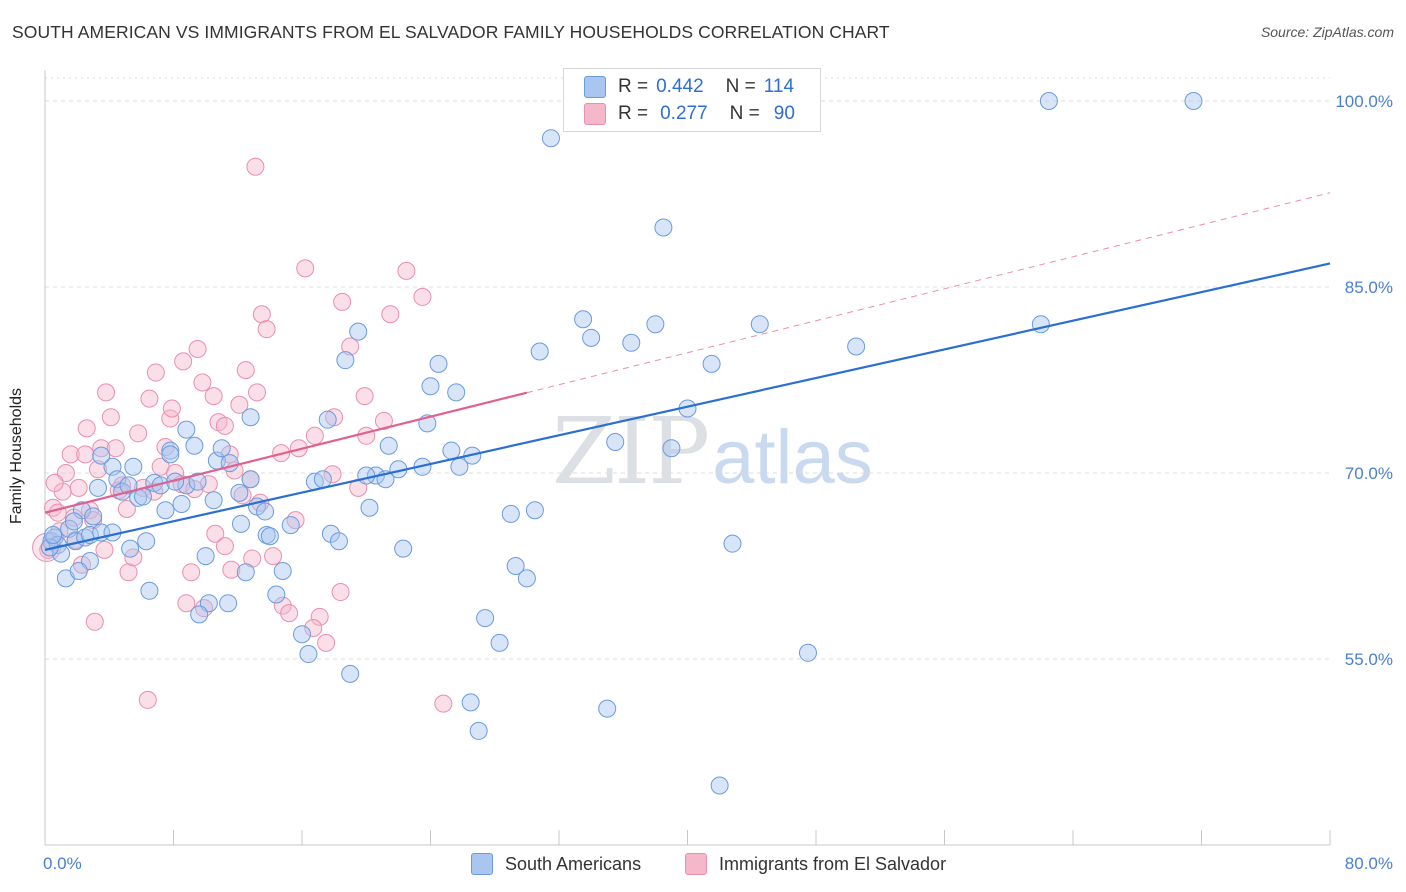  What do you see at coordinates (779, 86) in the screenshot?
I see `legend-n-value: 114` at bounding box center [779, 86].